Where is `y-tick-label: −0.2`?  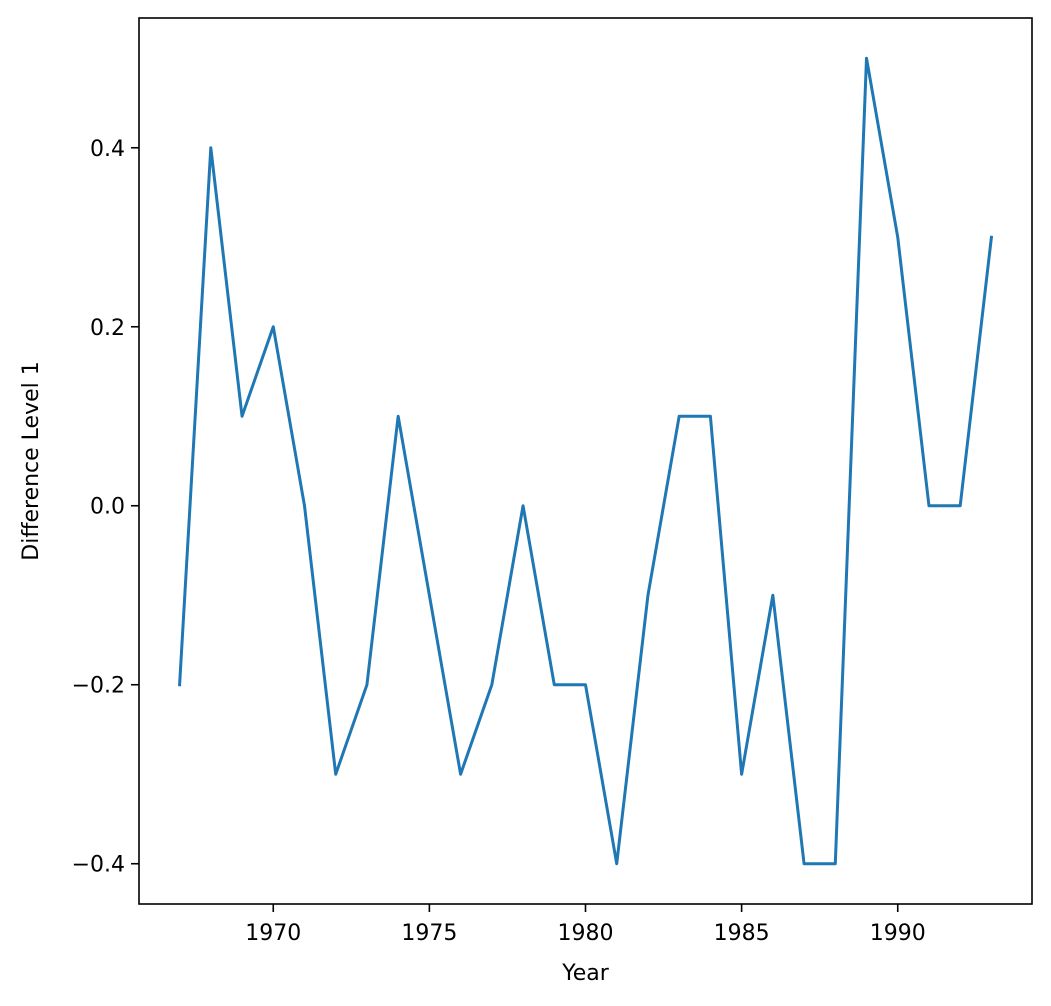 y-tick-label: −0.2 is located at coordinates (98, 686).